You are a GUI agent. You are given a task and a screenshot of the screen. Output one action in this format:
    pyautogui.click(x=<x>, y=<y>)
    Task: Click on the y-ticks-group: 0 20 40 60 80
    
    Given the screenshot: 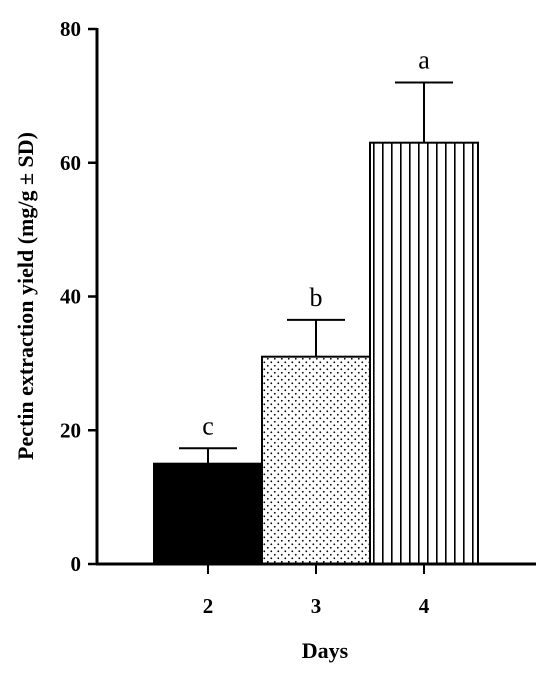 What is the action you would take?
    pyautogui.click(x=78, y=296)
    